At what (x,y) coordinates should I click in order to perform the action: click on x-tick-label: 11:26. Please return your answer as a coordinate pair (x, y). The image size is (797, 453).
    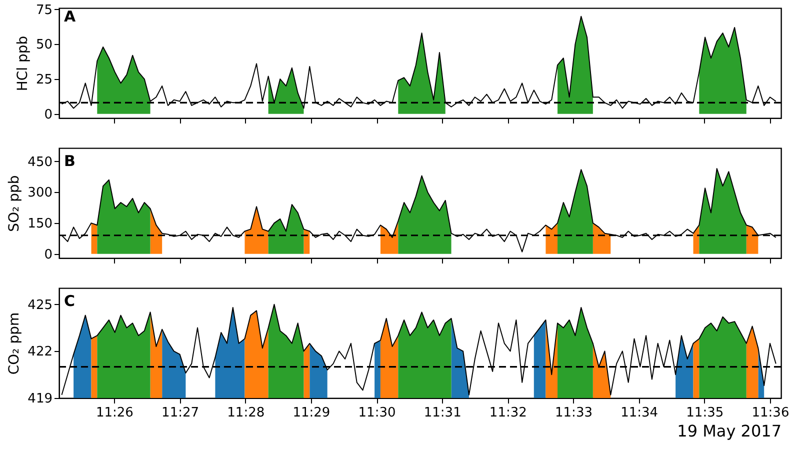
    Looking at the image, I should click on (115, 413).